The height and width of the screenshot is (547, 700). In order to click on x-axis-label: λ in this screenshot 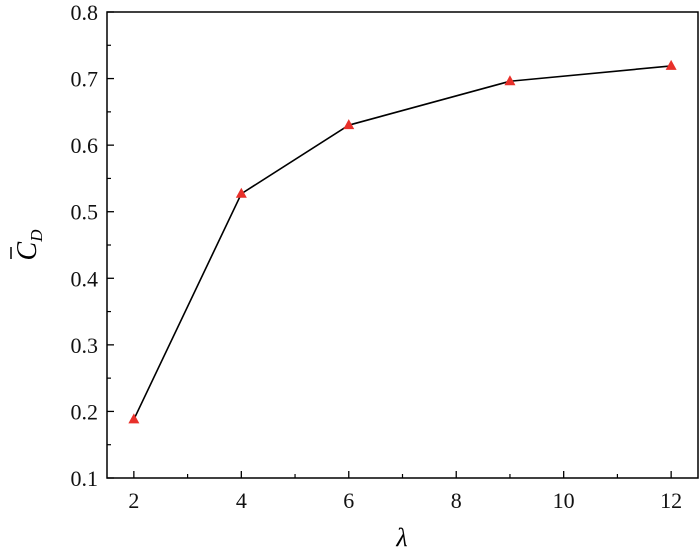, I will do `click(401, 535)`.